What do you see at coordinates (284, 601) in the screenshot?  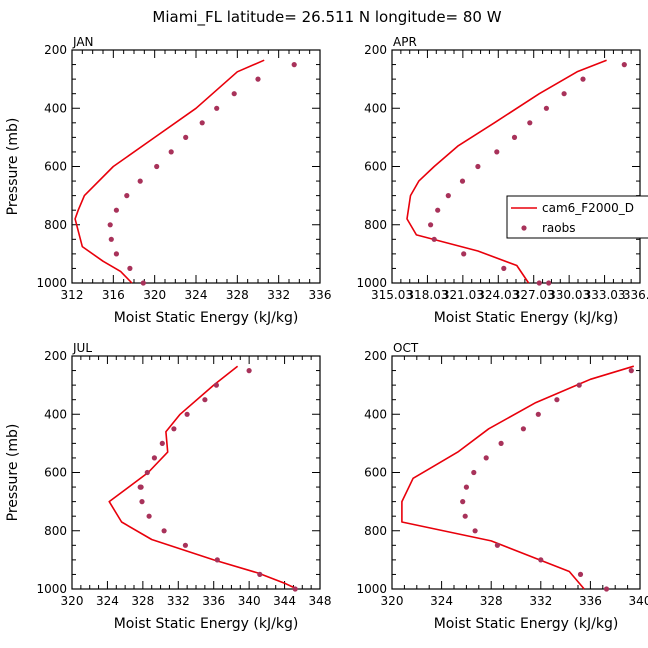 I see `x-tick-label: 344` at bounding box center [284, 601].